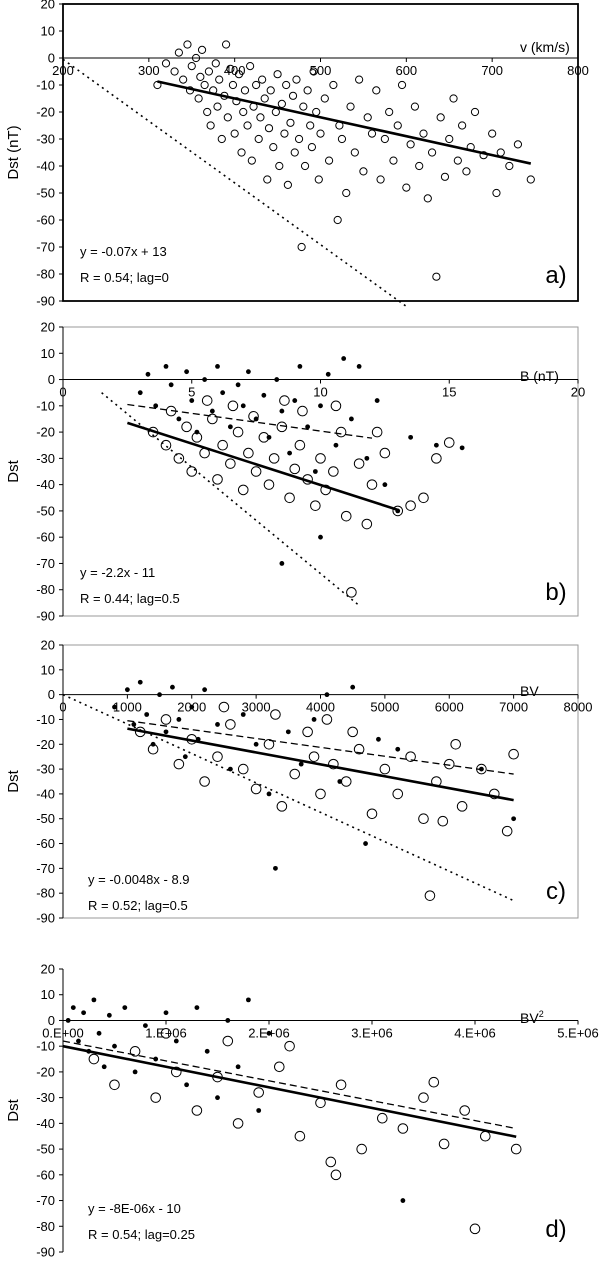  Describe the element at coordinates (556, 891) in the screenshot. I see `panel-label: c)` at that location.